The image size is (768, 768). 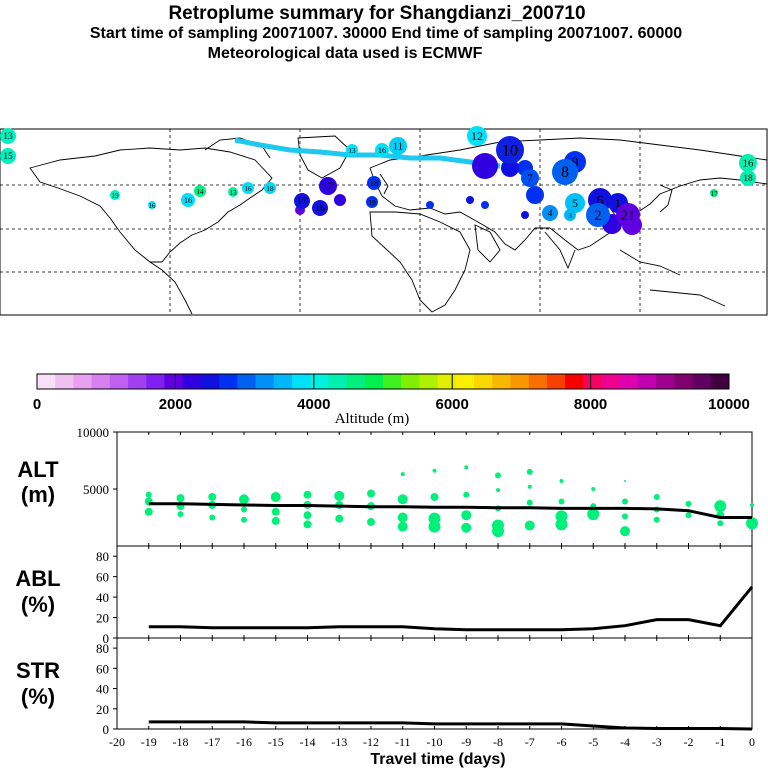 I want to click on x-tick-label: -5, so click(x=593, y=742).